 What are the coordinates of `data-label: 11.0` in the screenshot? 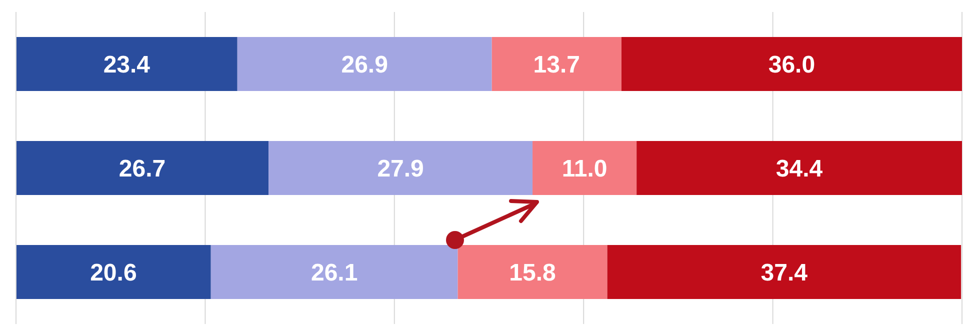 It's located at (585, 168).